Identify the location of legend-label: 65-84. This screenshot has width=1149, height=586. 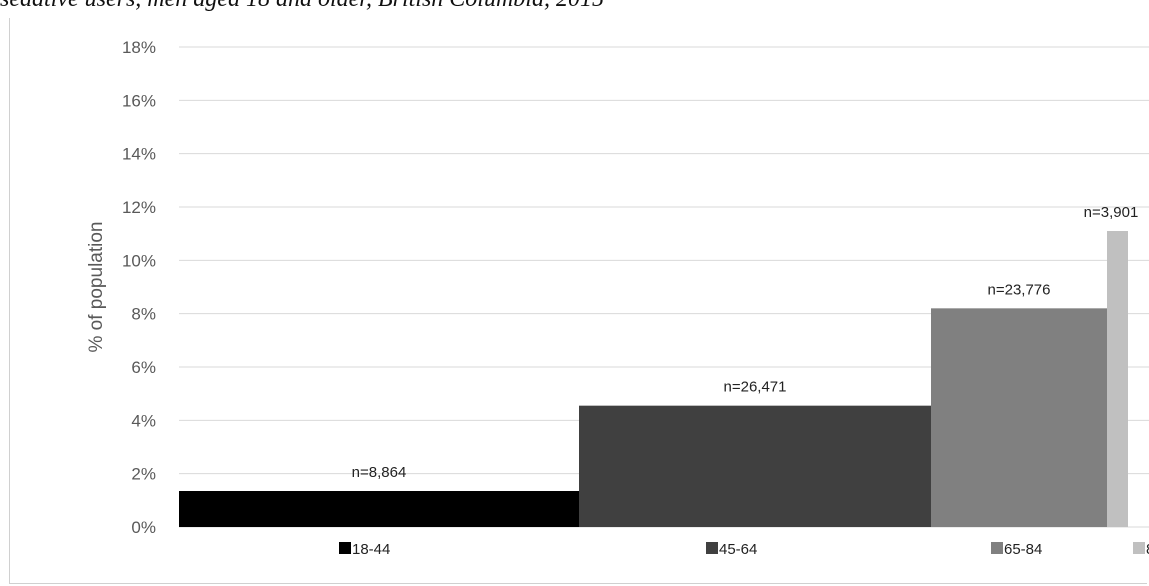
(1023, 549).